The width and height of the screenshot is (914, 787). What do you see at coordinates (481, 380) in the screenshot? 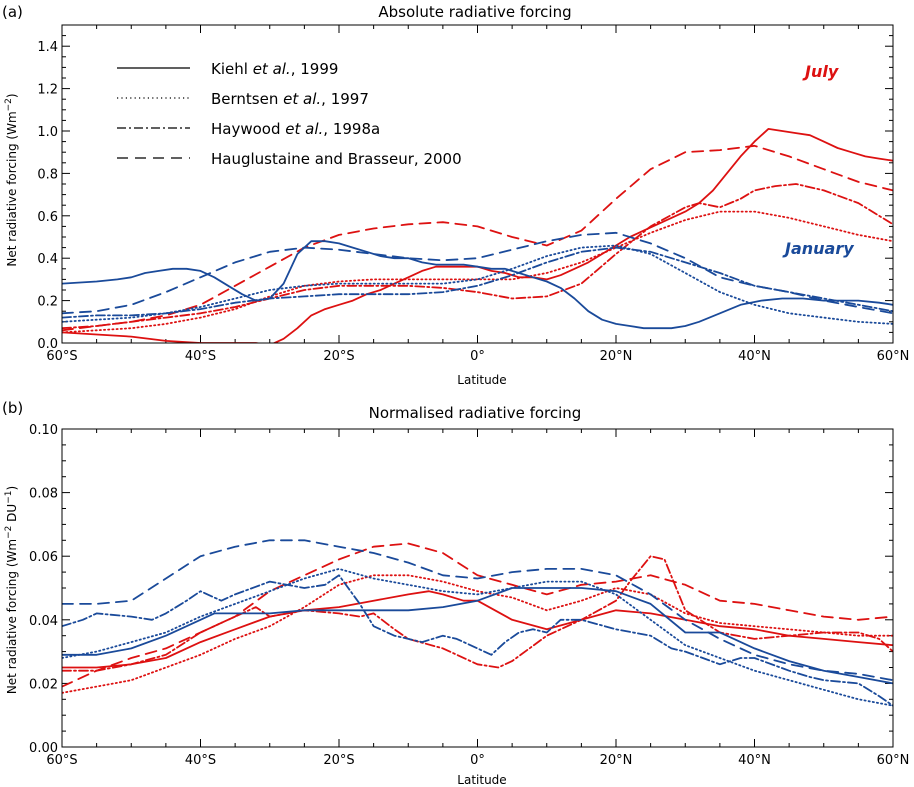
I see `panel-a-x-axis-label: Latitude` at bounding box center [481, 380].